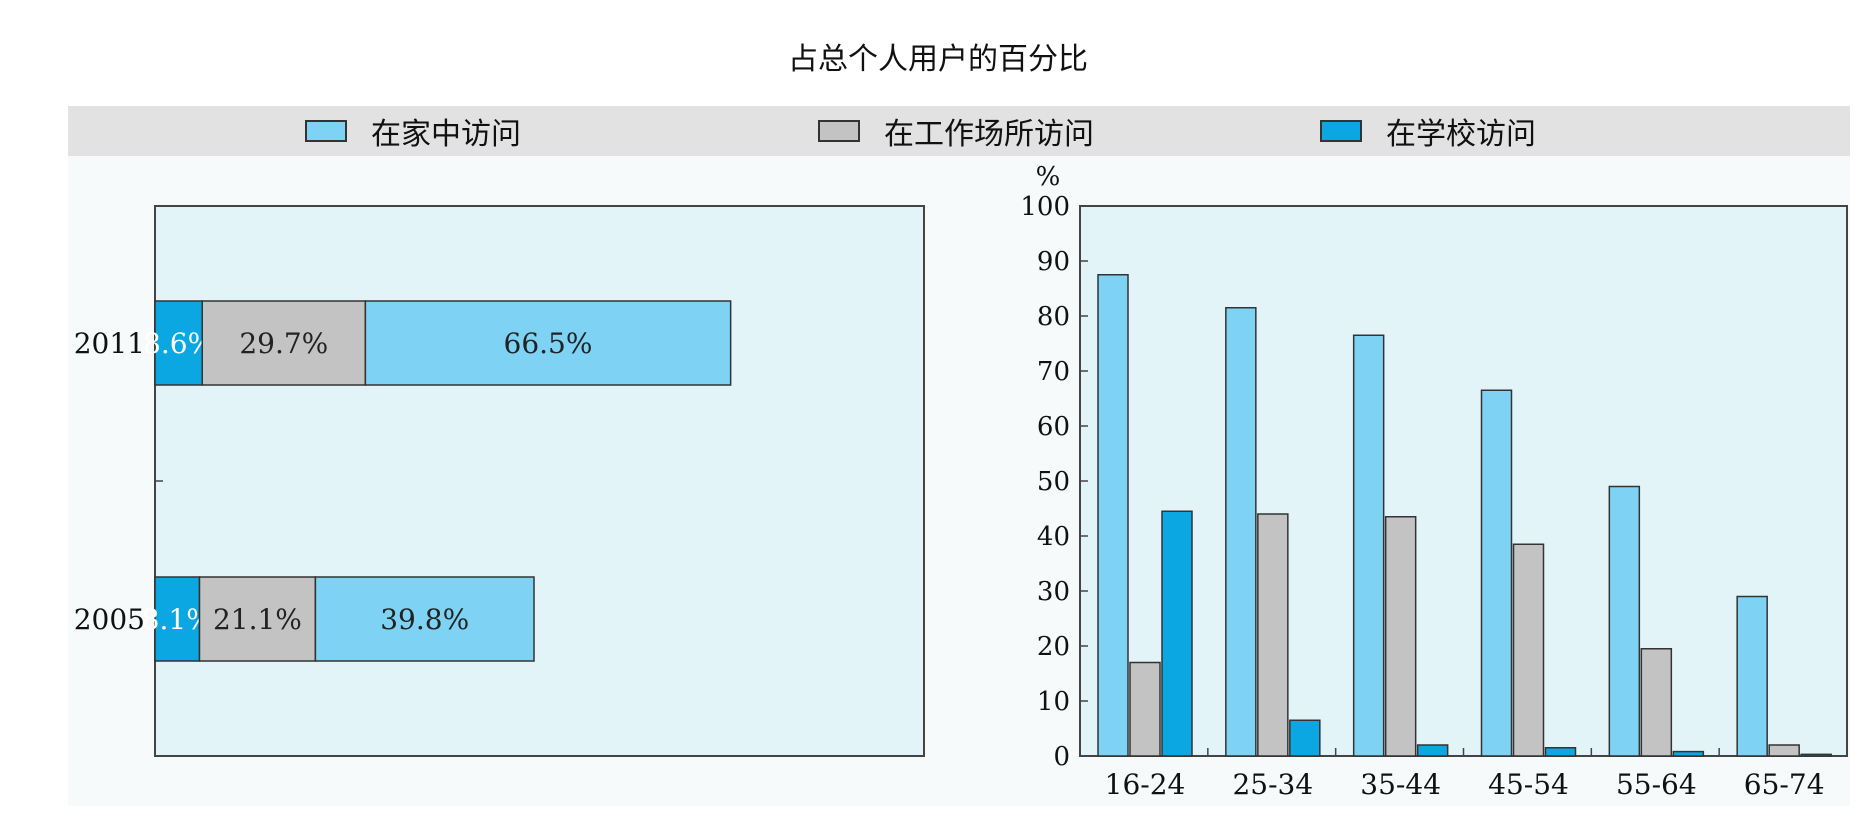  What do you see at coordinates (109, 343) in the screenshot?
I see `category-label: 2011` at bounding box center [109, 343].